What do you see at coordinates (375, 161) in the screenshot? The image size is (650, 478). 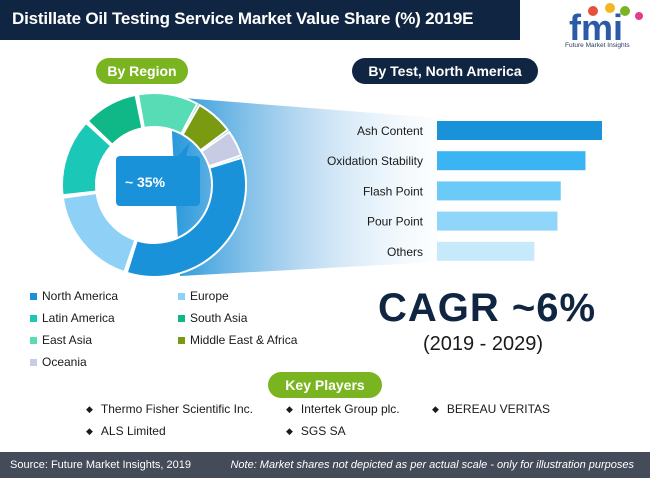 I see `bar-label: Oxidation Stability` at bounding box center [375, 161].